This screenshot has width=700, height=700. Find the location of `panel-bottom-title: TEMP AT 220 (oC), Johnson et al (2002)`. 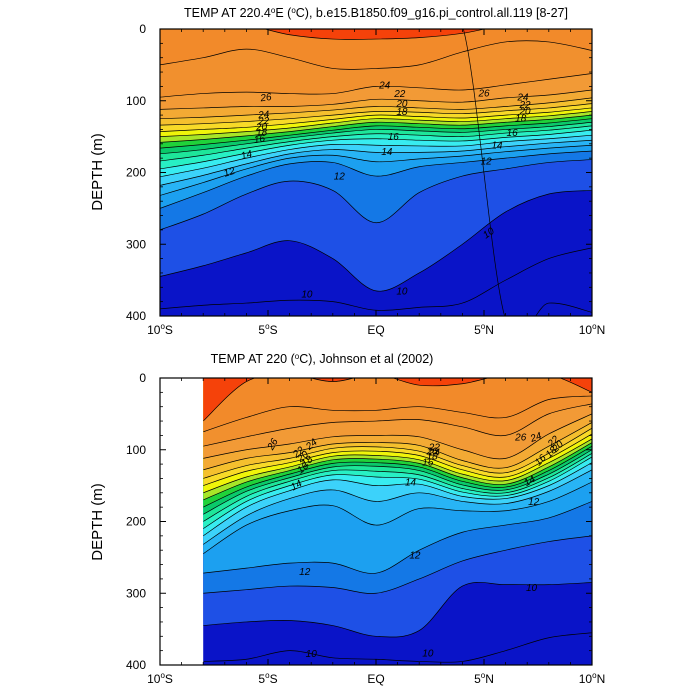

panel-bottom-title: TEMP AT 220 (oC), Johnson et al (2002) is located at coordinates (322, 359).